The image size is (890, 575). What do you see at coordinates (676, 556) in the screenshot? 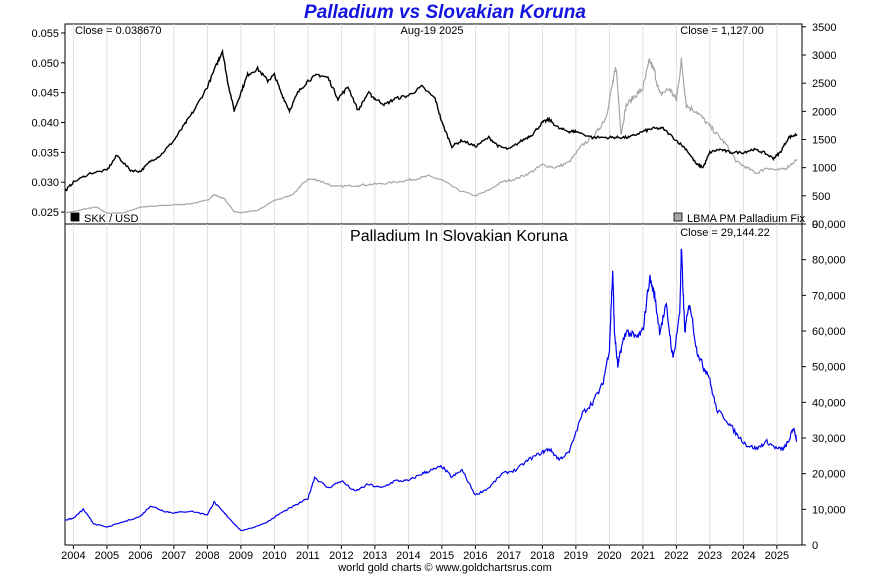
I see `x-tick-label-2022: 2022` at bounding box center [676, 556].